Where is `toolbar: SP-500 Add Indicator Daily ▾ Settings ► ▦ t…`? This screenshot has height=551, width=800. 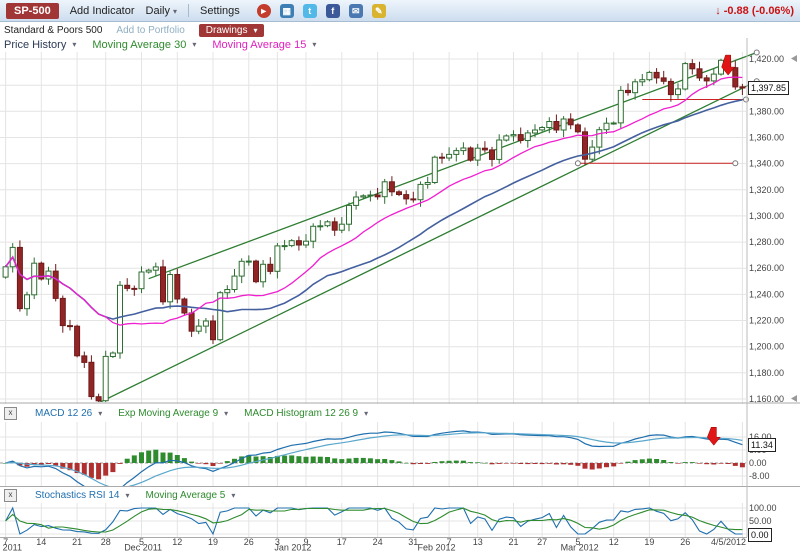
toolbar: SP-500 Add Indicator Daily ▾ Settings ► ▦ t… is located at coordinates (400, 11).